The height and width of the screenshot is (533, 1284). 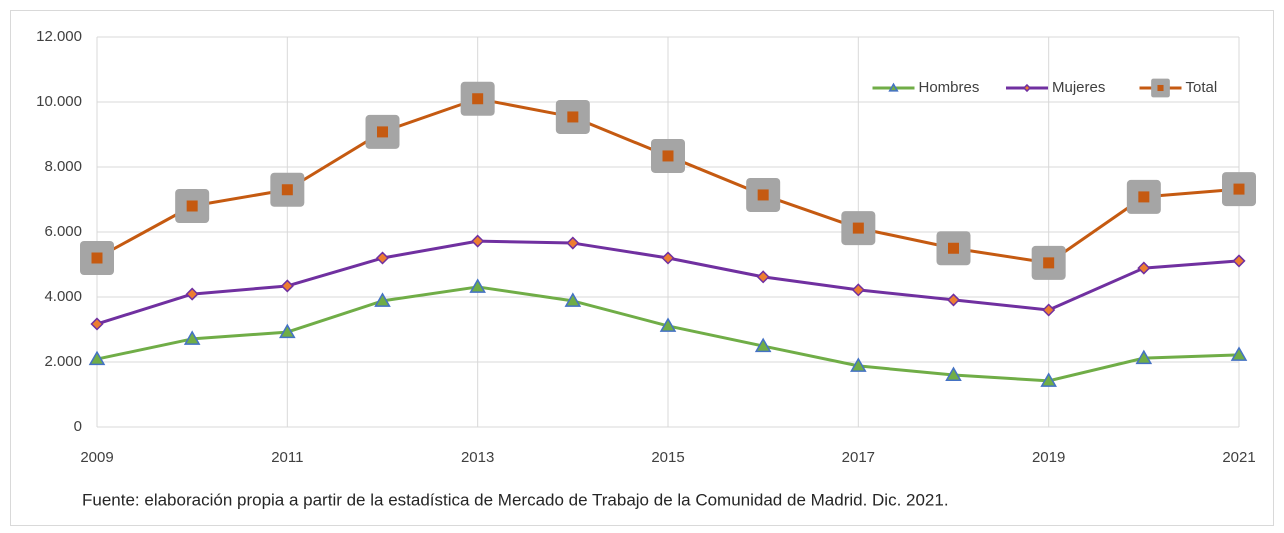 What do you see at coordinates (858, 457) in the screenshot?
I see `x-tick-label: 2017` at bounding box center [858, 457].